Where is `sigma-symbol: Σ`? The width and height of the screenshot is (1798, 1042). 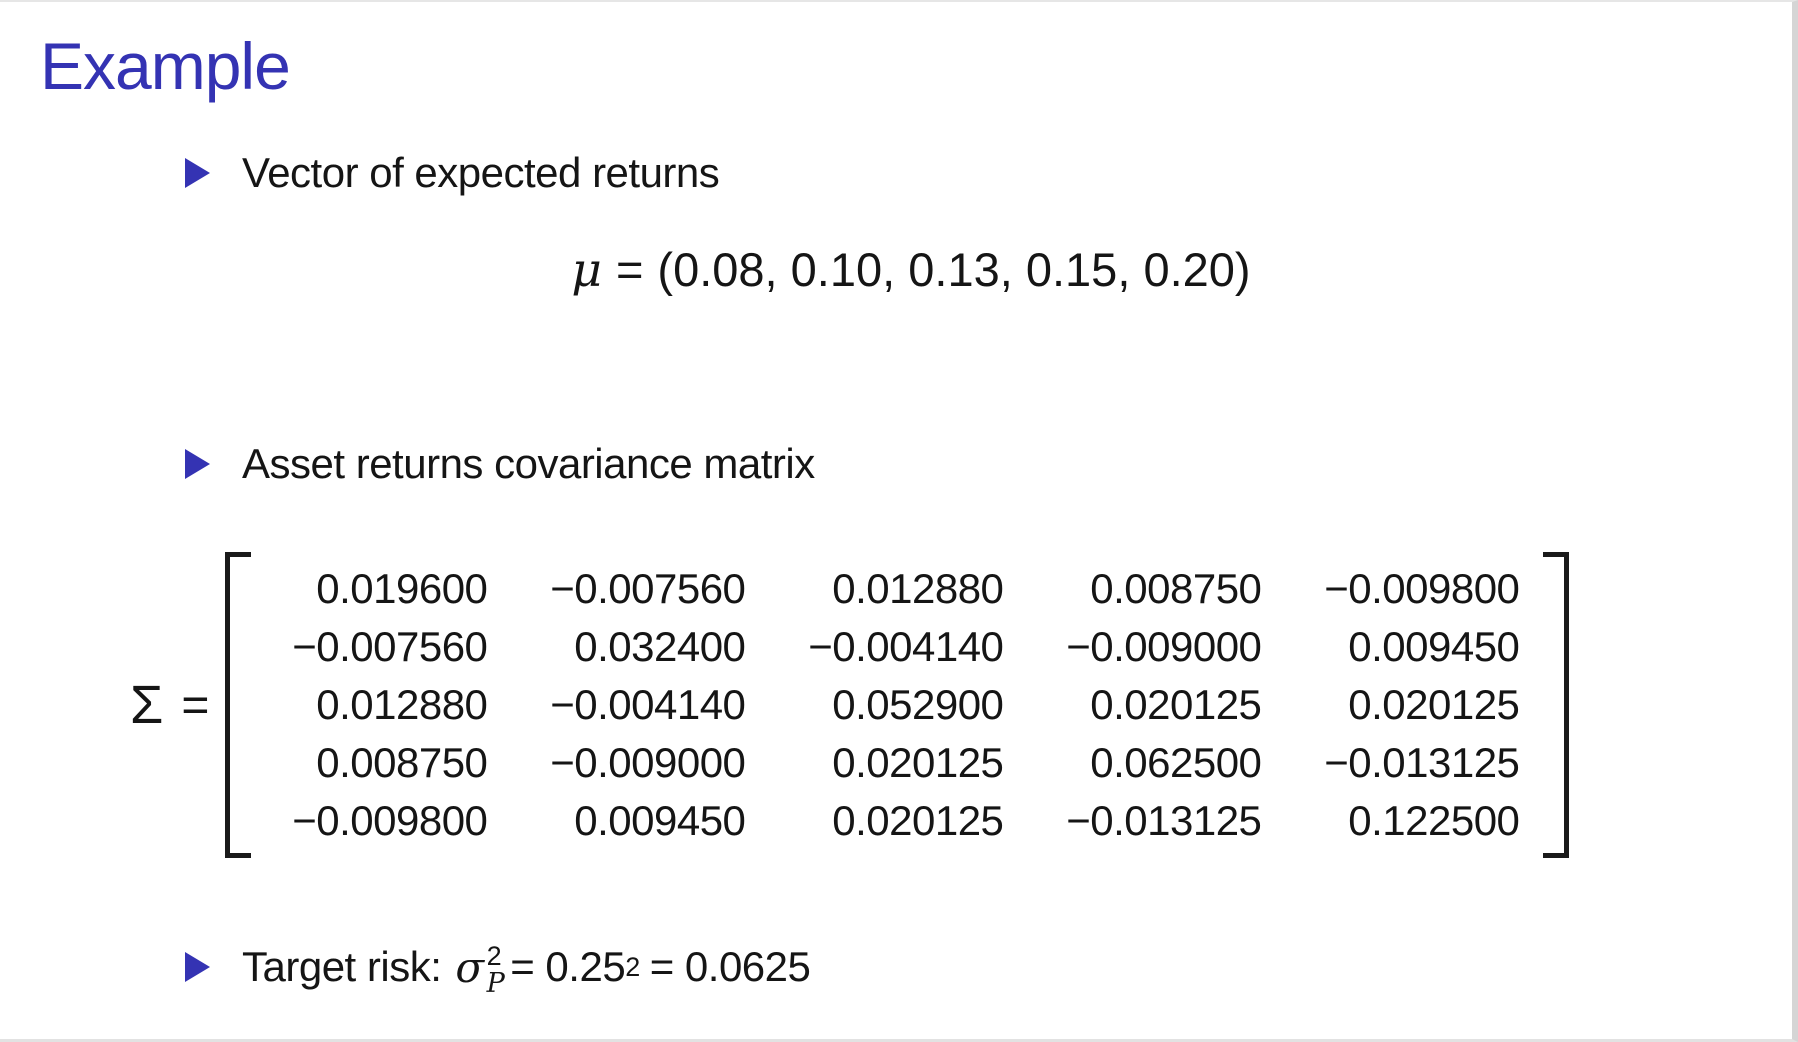
sigma-symbol: Σ is located at coordinates (147, 705).